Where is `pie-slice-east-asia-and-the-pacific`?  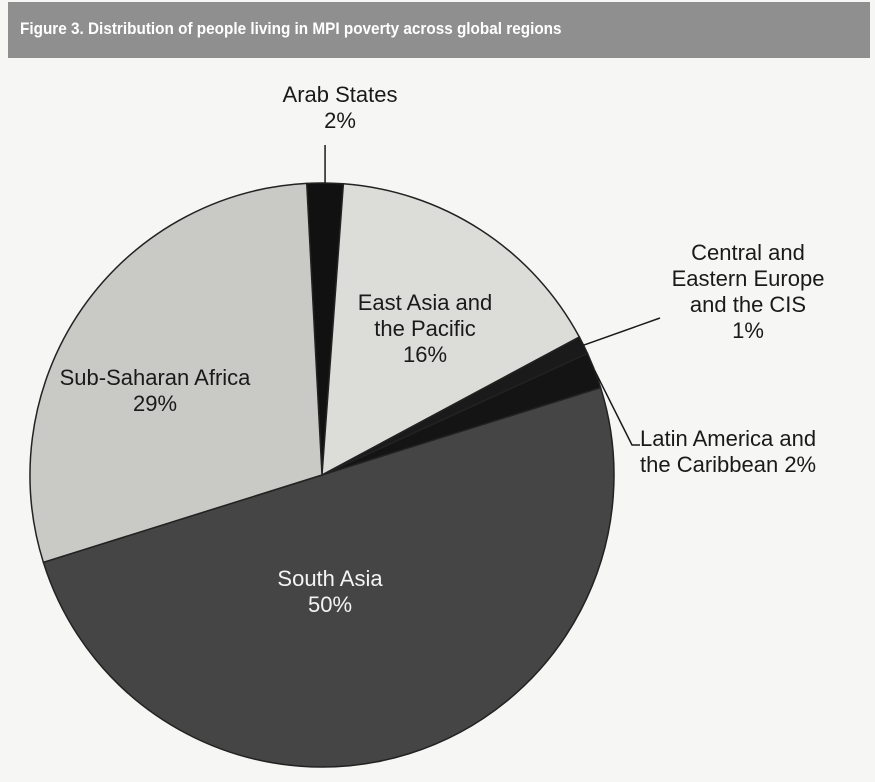 pie-slice-east-asia-and-the-pacific is located at coordinates (451, 329).